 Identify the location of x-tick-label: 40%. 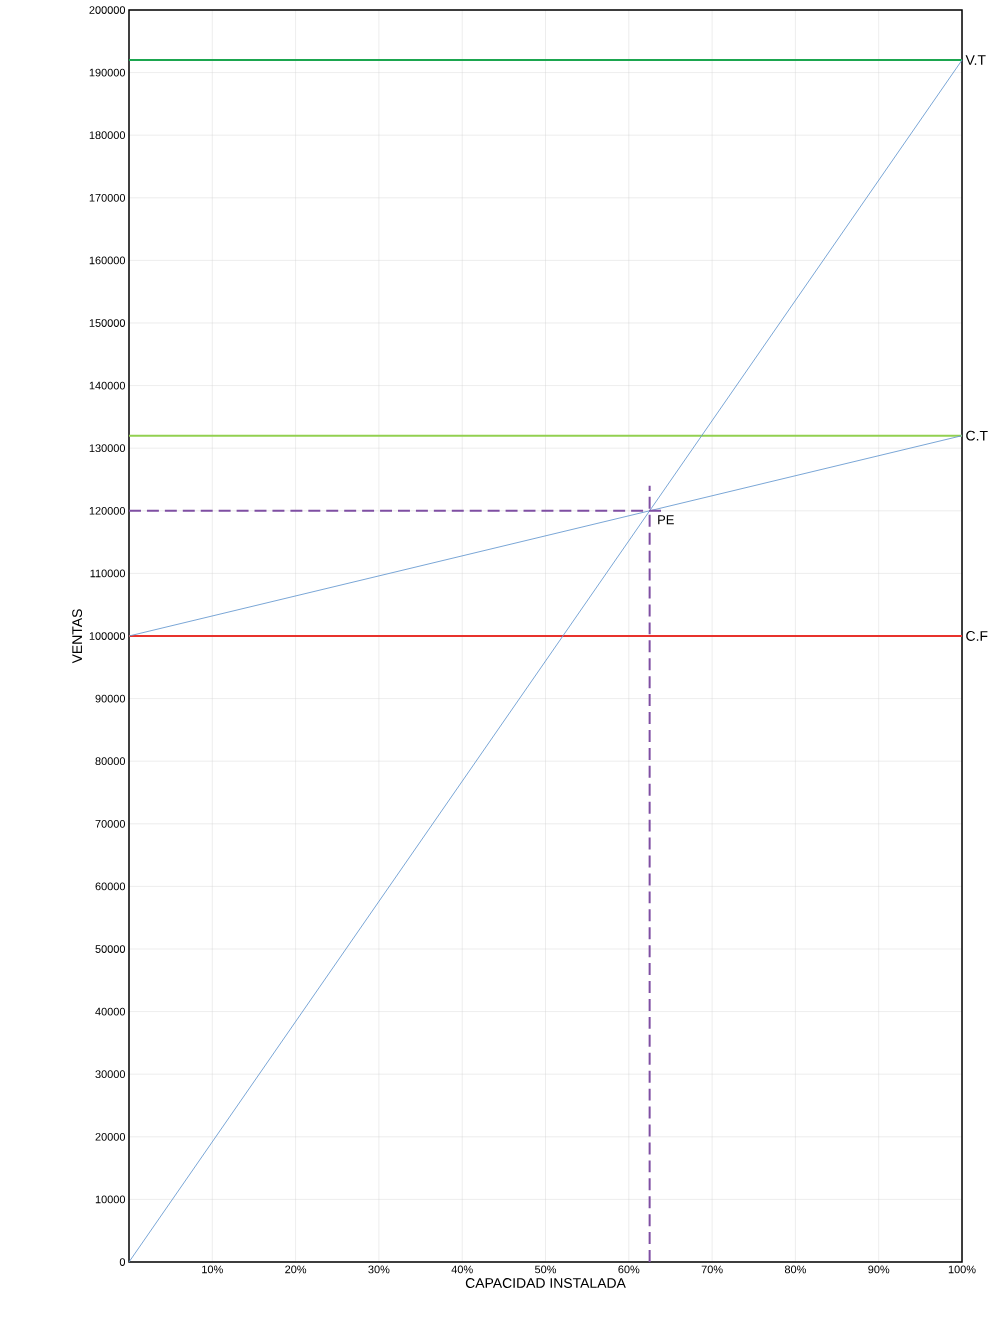
(462, 1269).